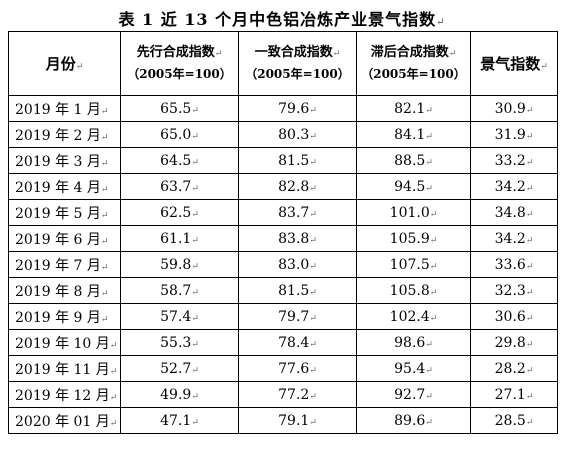 This screenshot has width=564, height=466. I want to click on table-row: 2019 年 2 月↵ 65.0↵ 80.3↵ 84.1↵ 31.9↵, so click(283, 134).